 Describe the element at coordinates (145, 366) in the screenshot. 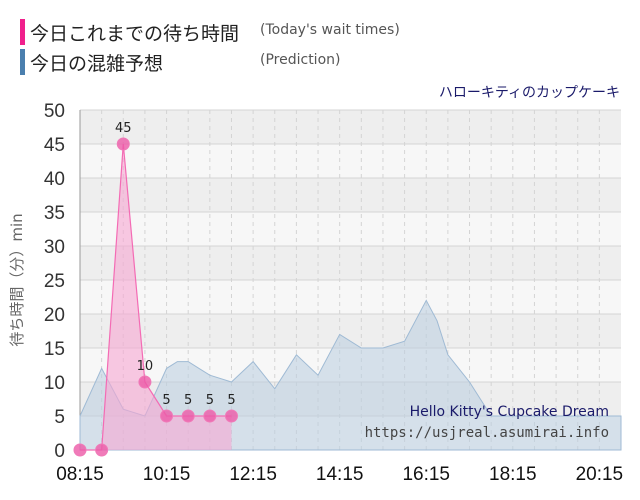

I see `data-label: 10` at that location.